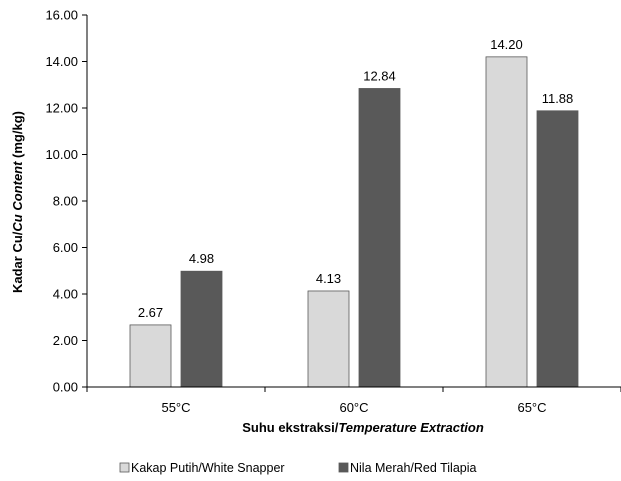 The width and height of the screenshot is (621, 481). What do you see at coordinates (65, 294) in the screenshot?
I see `y-tick-label: 4.00` at bounding box center [65, 294].